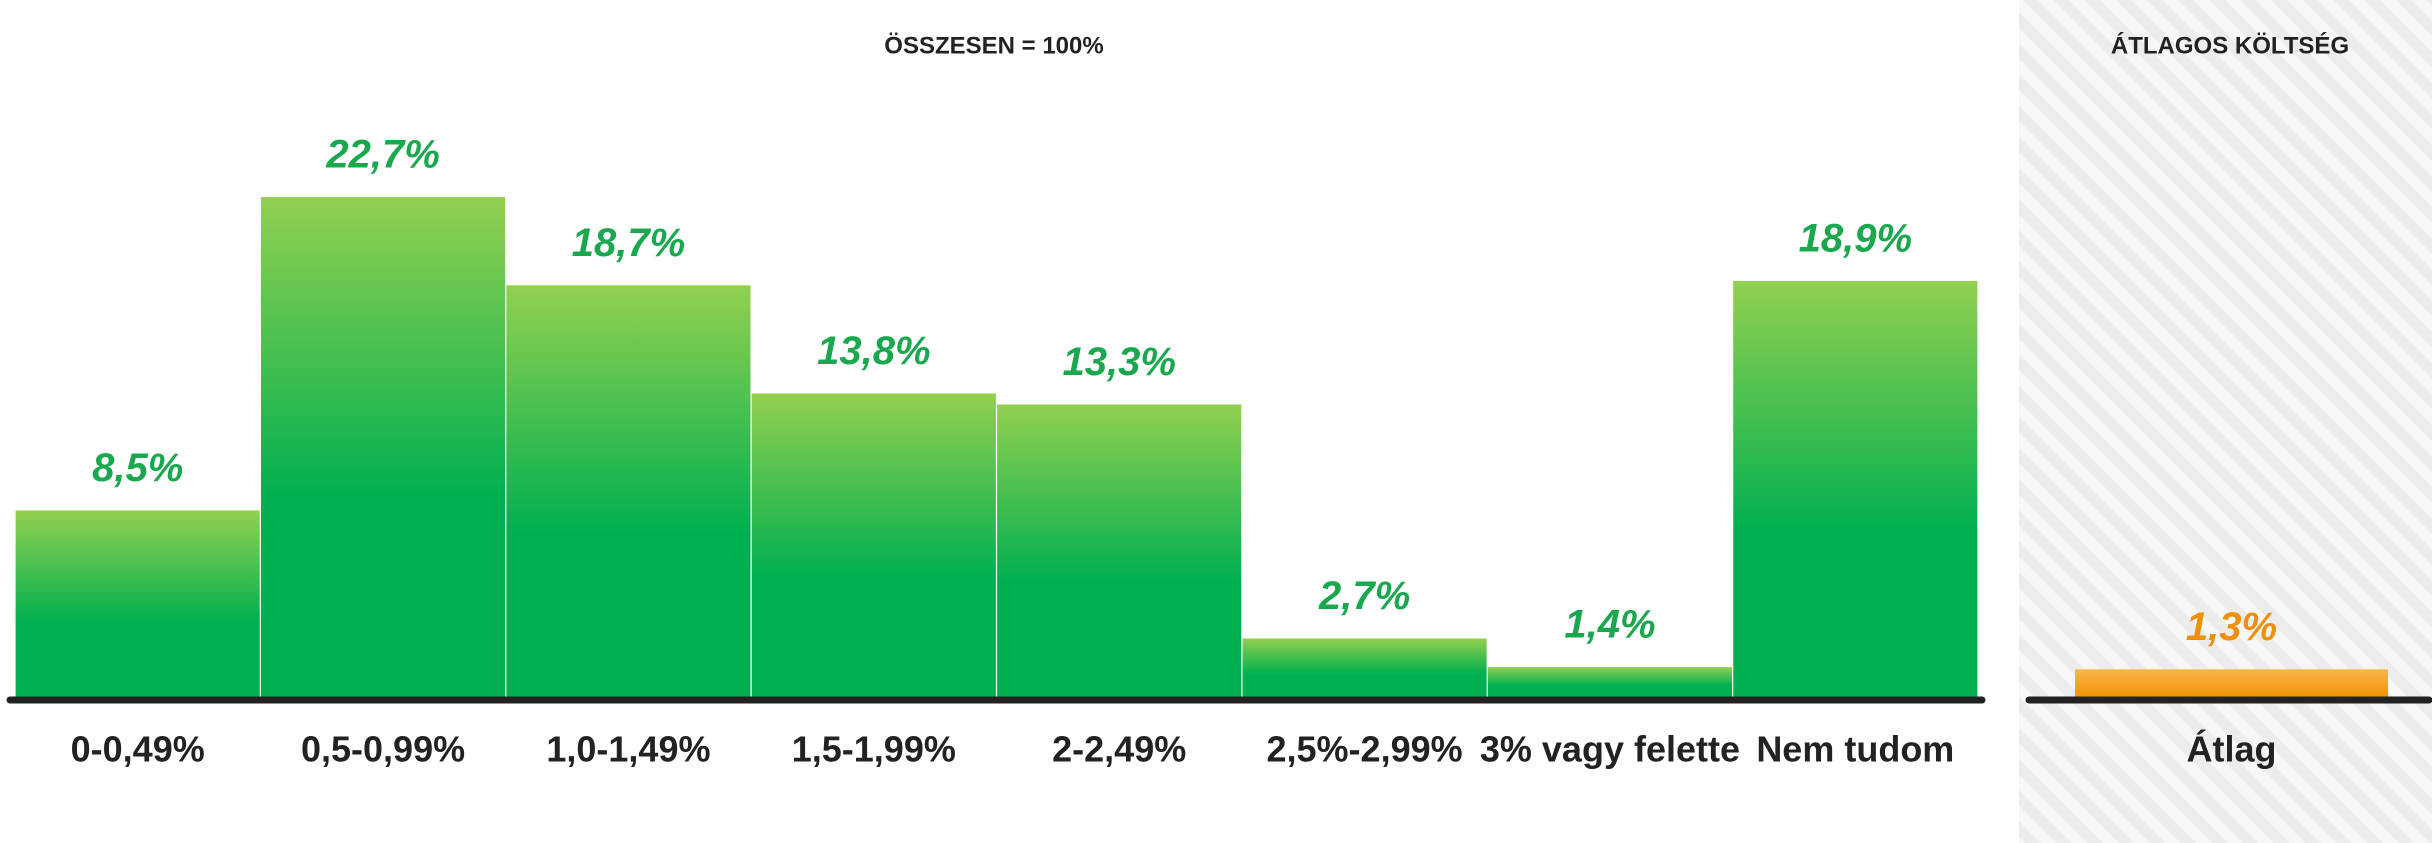 Image resolution: width=2432 pixels, height=843 pixels. I want to click on value-label: 22,7%, so click(382, 155).